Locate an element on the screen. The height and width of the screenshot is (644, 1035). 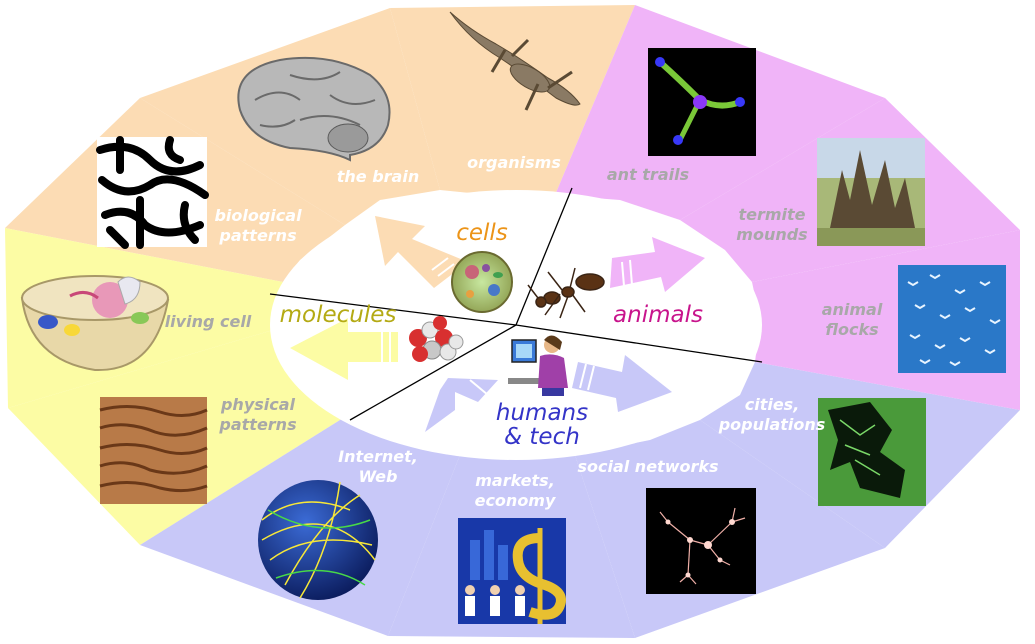
lizard-icon is located at coordinates (515, 61).